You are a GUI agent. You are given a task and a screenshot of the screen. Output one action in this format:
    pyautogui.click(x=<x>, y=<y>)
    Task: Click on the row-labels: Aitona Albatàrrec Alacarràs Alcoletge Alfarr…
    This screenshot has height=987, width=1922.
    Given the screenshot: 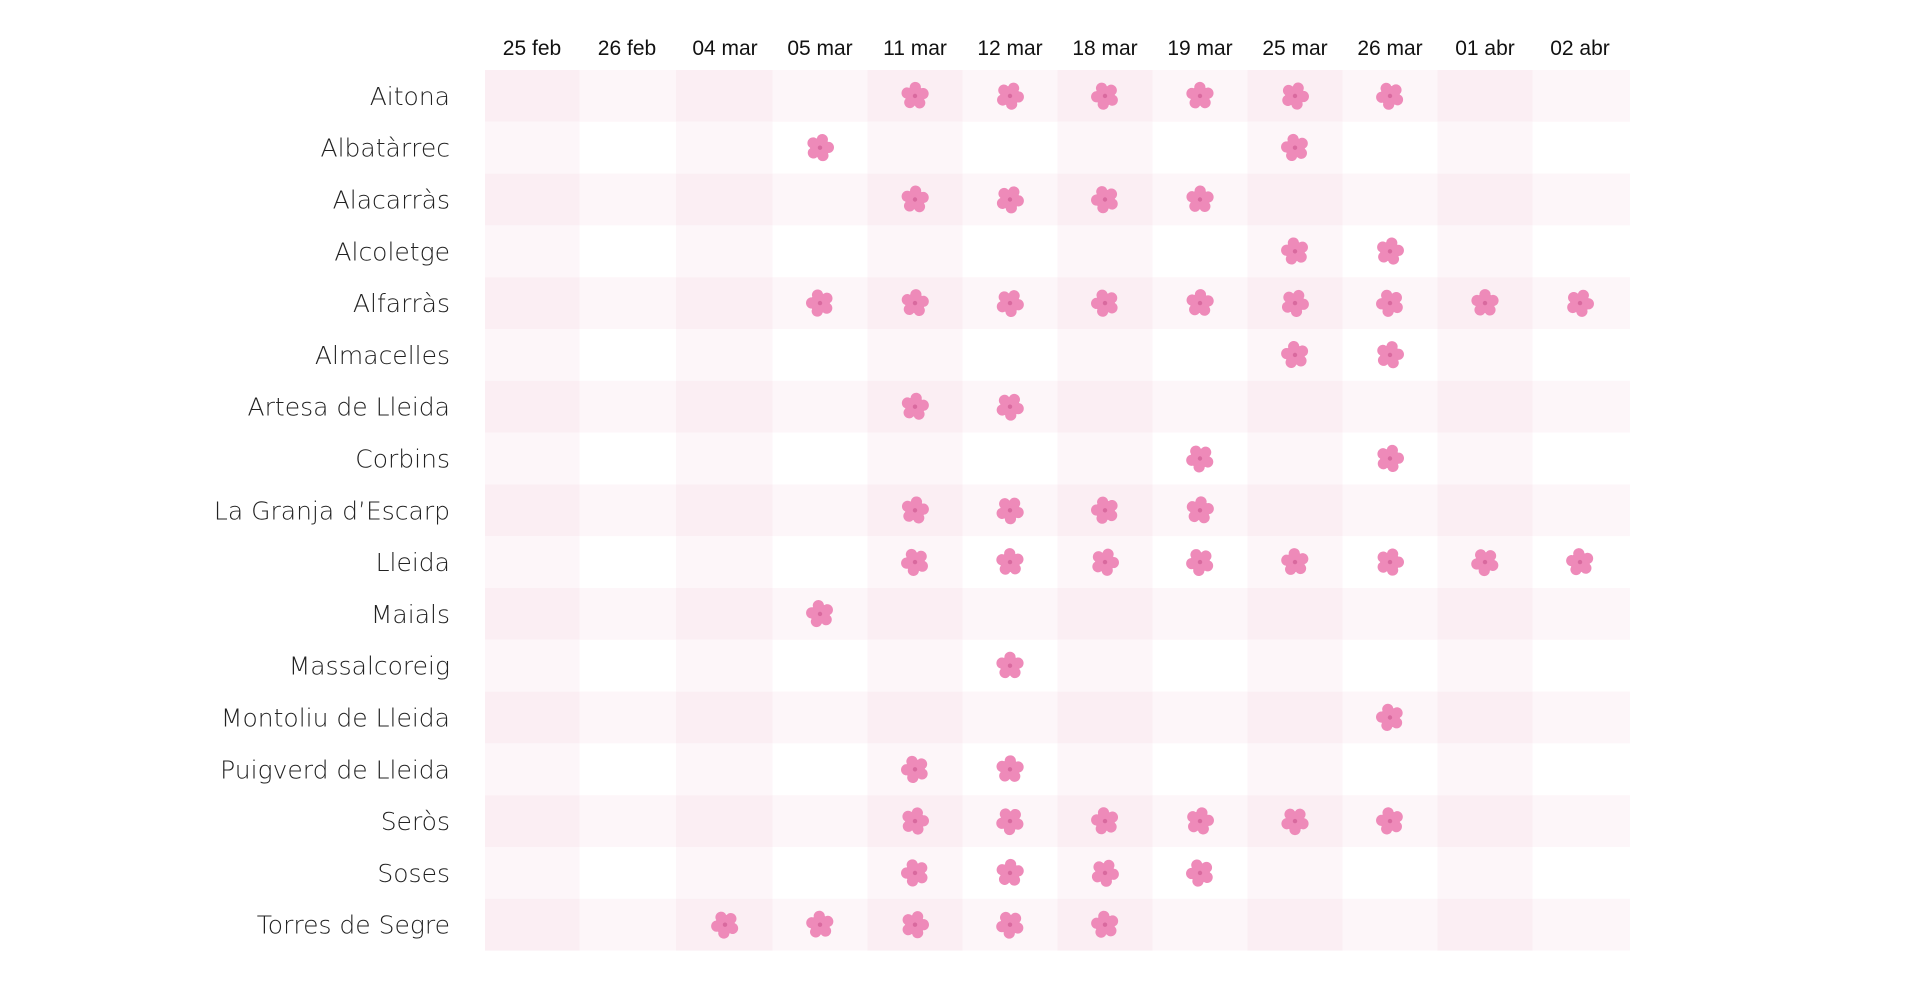 What is the action you would take?
    pyautogui.click(x=332, y=511)
    